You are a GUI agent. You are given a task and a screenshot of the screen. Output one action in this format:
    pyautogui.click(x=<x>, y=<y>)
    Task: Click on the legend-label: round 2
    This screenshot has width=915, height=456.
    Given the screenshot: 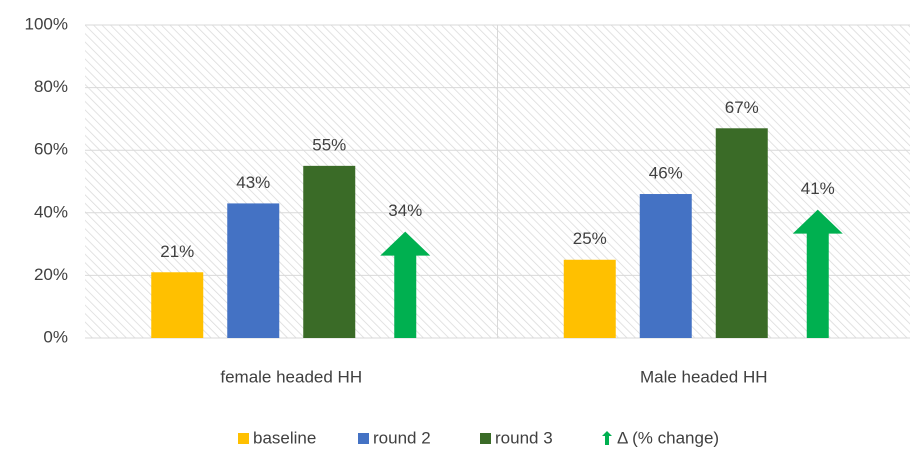 What is the action you would take?
    pyautogui.click(x=402, y=437)
    